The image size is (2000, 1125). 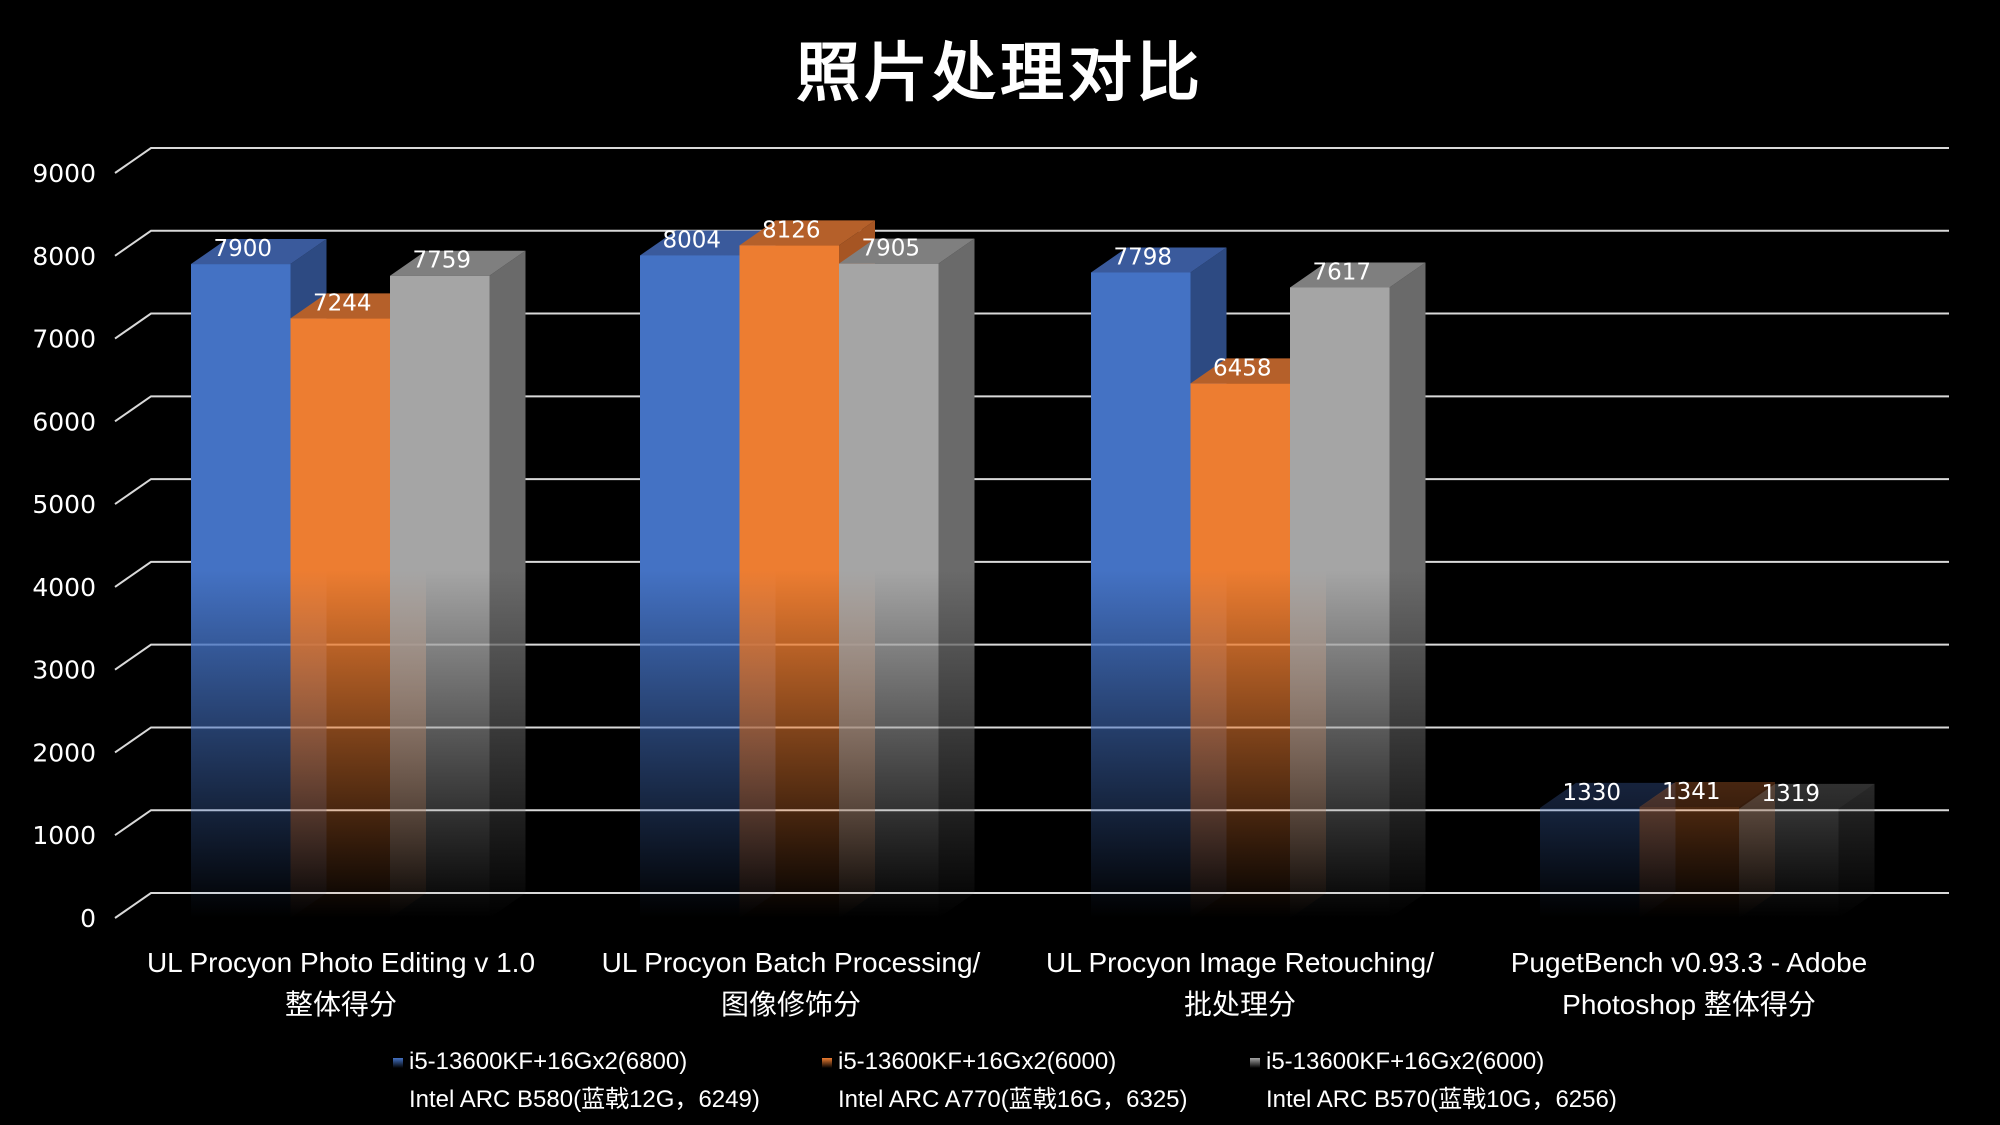 I want to click on x-tick-label-line: 图像修饰分, so click(x=790, y=1004).